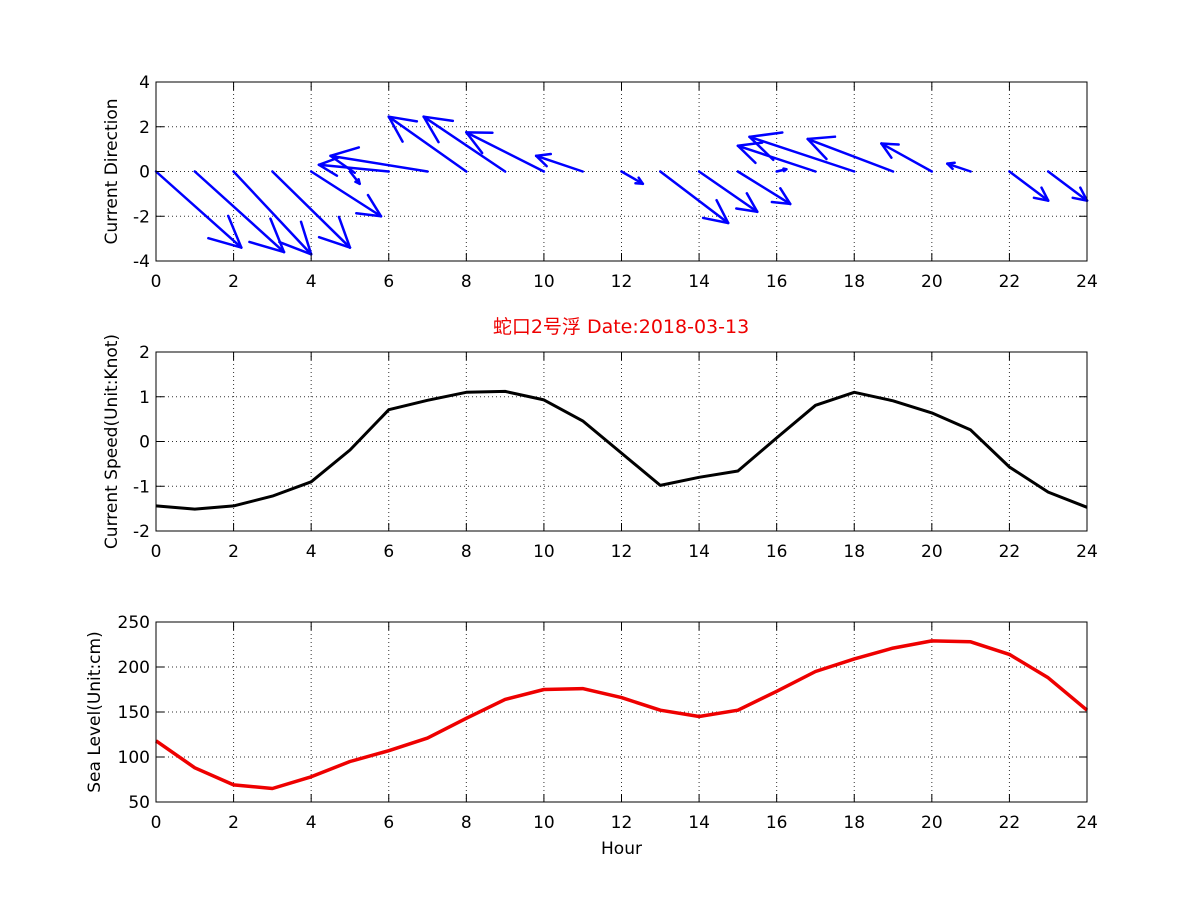  Describe the element at coordinates (144, 353) in the screenshot. I see `speed-y-tick-label: 2` at that location.